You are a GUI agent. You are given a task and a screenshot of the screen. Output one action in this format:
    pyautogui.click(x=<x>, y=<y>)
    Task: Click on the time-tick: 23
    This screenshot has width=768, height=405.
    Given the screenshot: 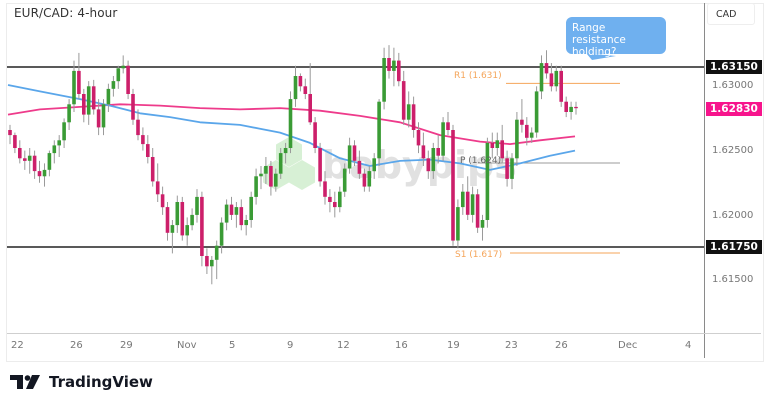 What is the action you would take?
    pyautogui.click(x=511, y=345)
    